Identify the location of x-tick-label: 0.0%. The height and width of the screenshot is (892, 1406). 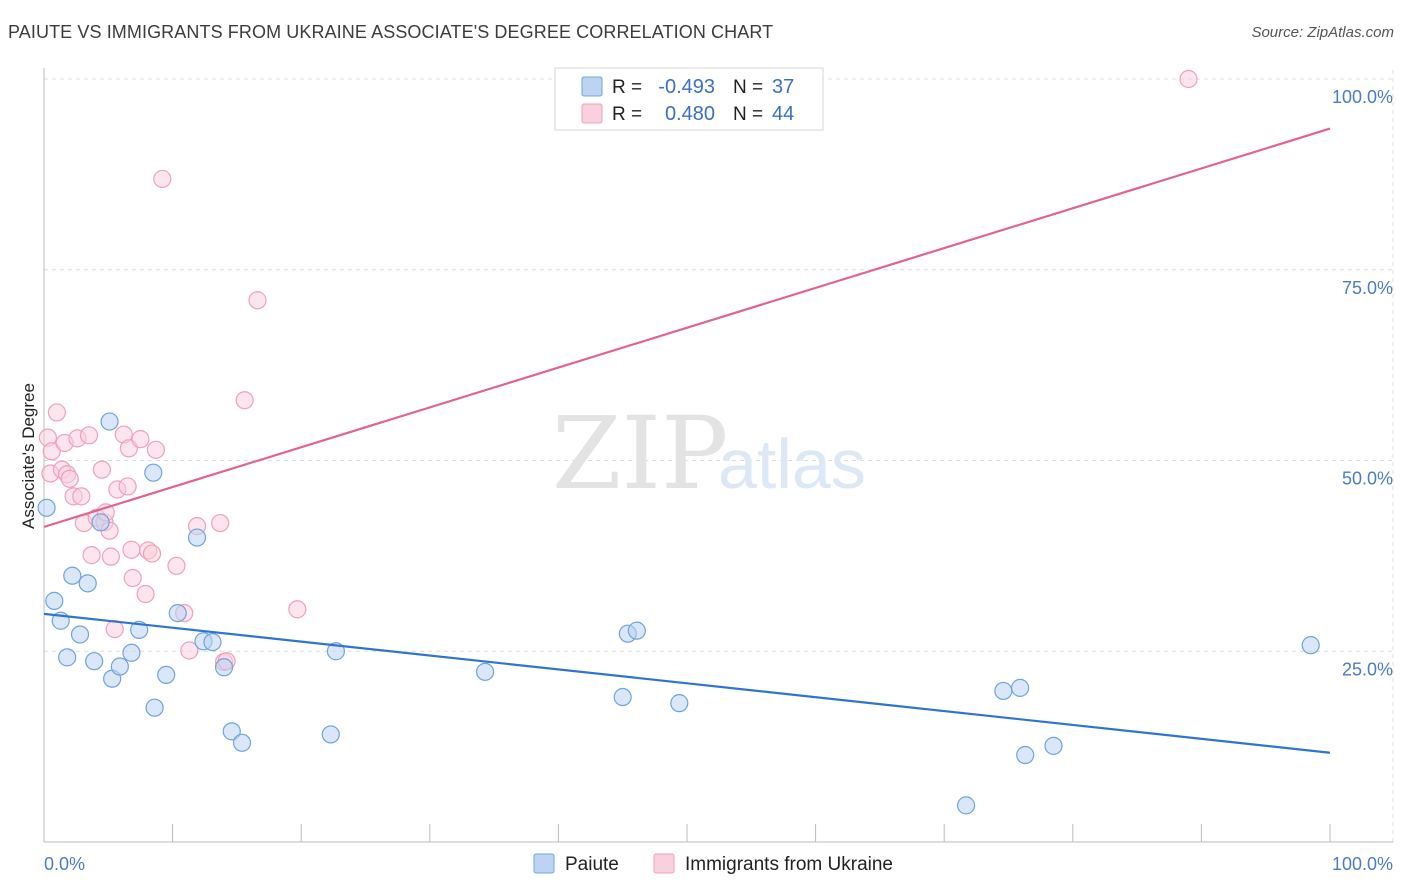
(64, 864).